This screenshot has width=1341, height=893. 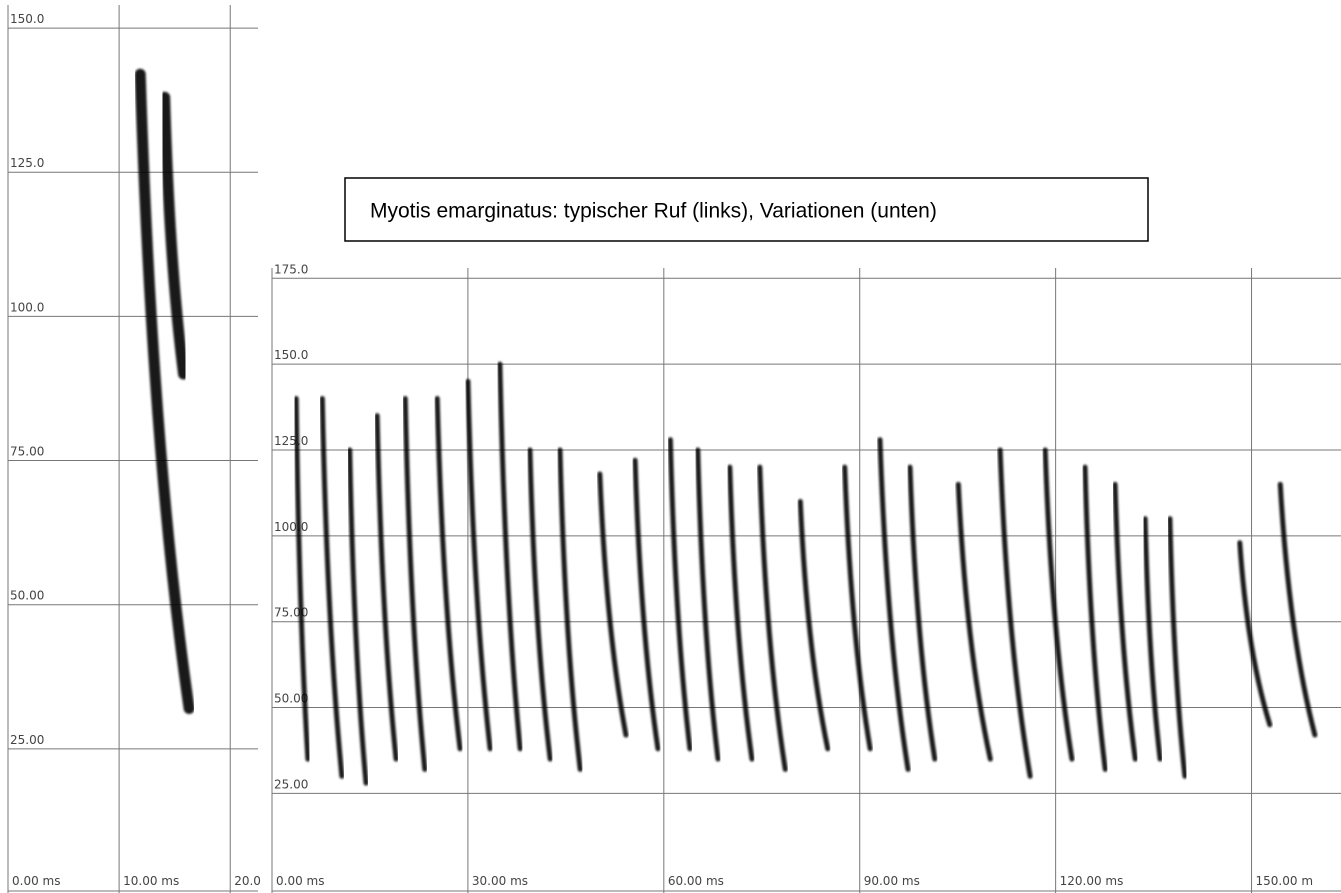 I want to click on x-tick-label: 10.00 ms, so click(x=151, y=881).